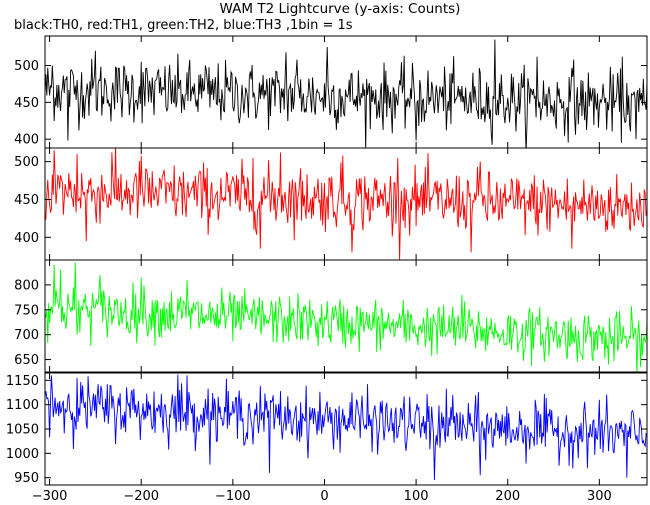 This screenshot has width=650, height=505. I want to click on y-tick-label: 650, so click(26, 360).